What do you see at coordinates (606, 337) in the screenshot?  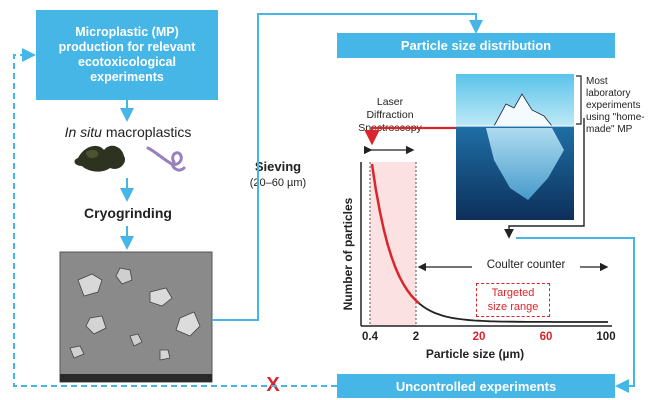 I see `x-tick-label-4: 100` at bounding box center [606, 337].